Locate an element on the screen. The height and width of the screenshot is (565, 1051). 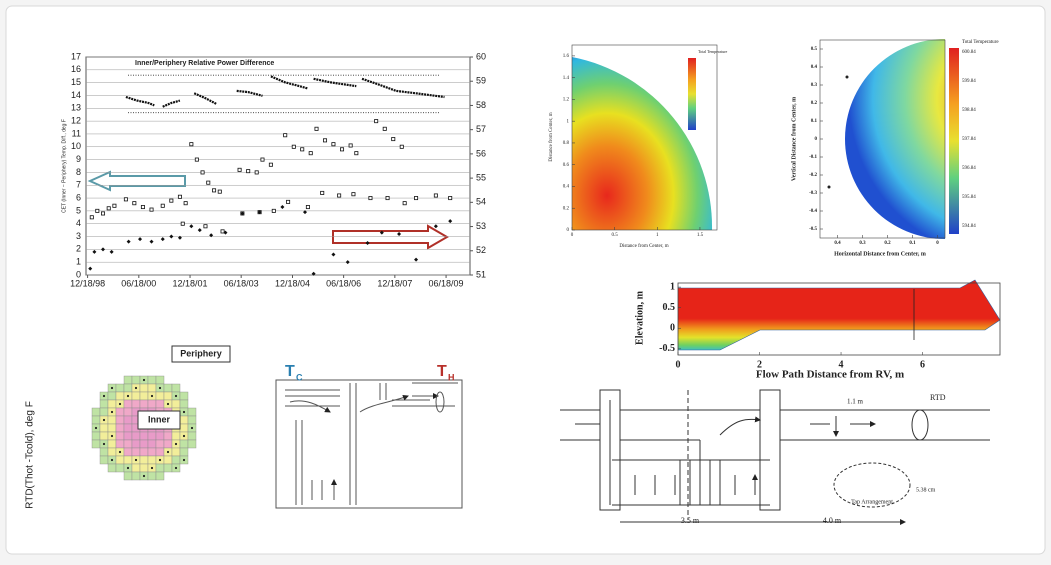
rv-drawing is located at coordinates (775, 455).